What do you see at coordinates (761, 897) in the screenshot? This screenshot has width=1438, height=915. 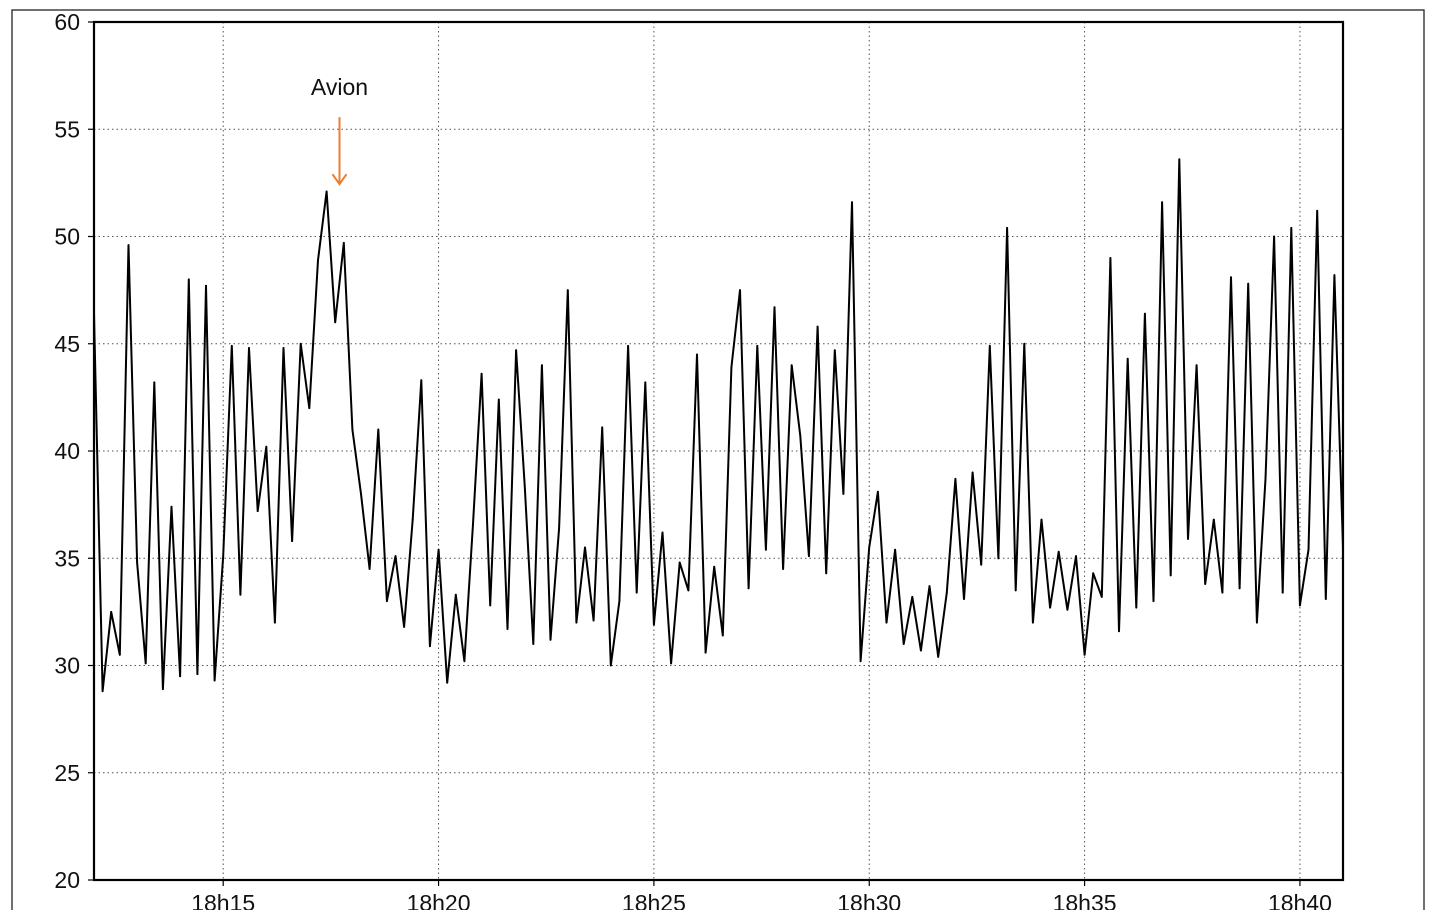 I see `x-axis-ticks: 18h15 18h20 18h25 18h30 18h35 18h40` at bounding box center [761, 897].